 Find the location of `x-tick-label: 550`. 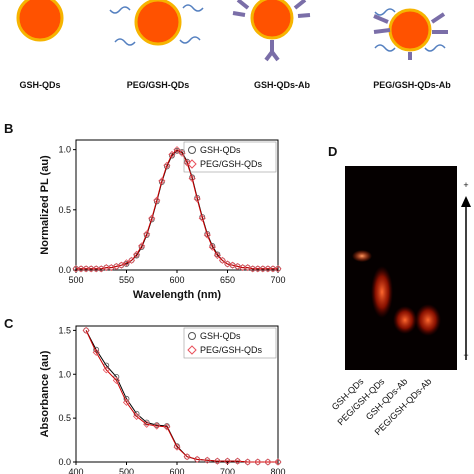

x-tick-label: 550 is located at coordinates (126, 280).